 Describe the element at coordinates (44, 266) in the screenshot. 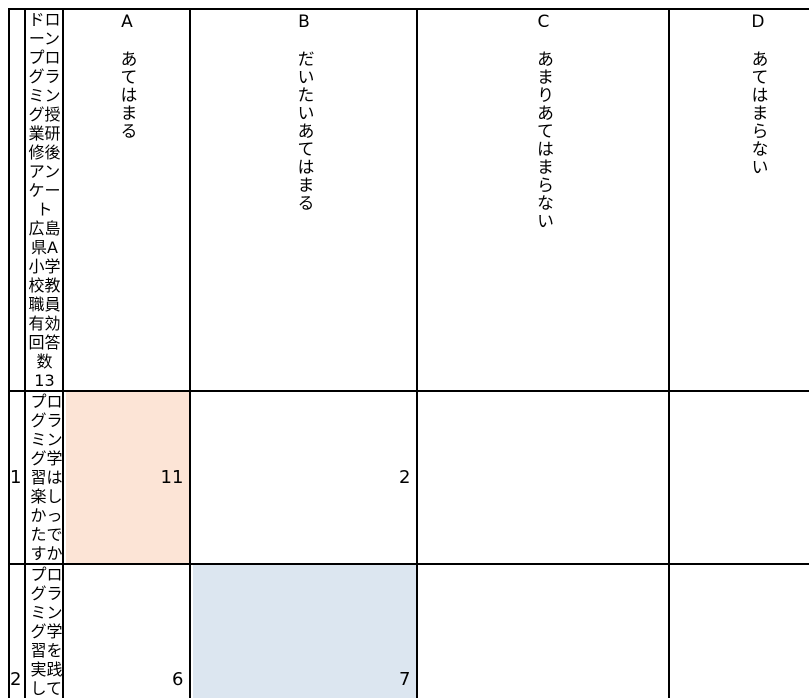

I see `title-line: 広島県A小学校教職員` at that location.